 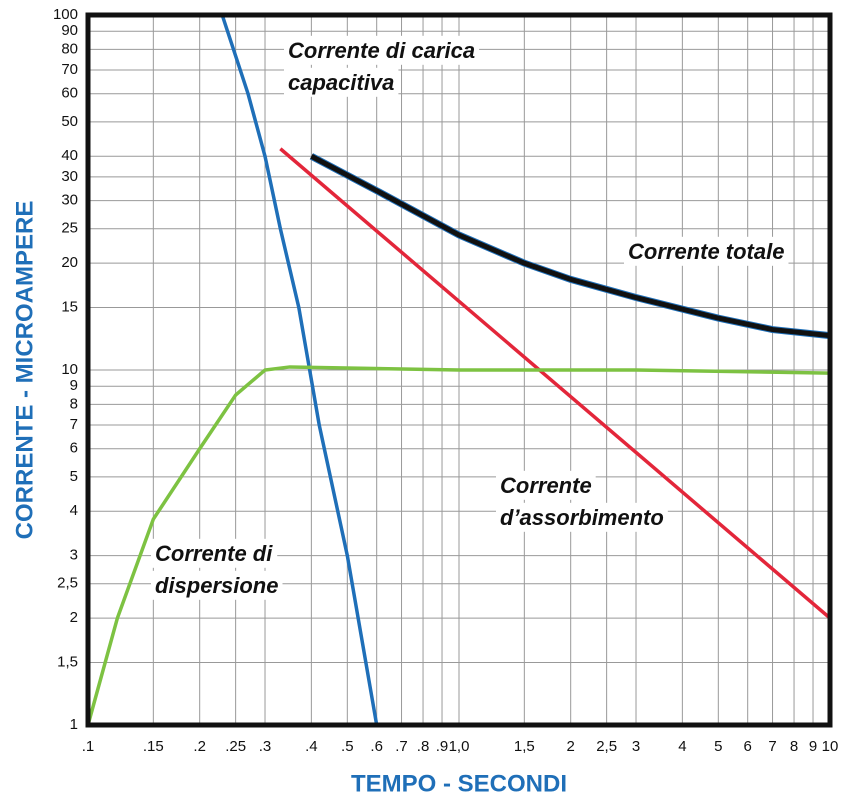 What do you see at coordinates (199, 746) in the screenshot?
I see `x-tick-label: .2` at bounding box center [199, 746].